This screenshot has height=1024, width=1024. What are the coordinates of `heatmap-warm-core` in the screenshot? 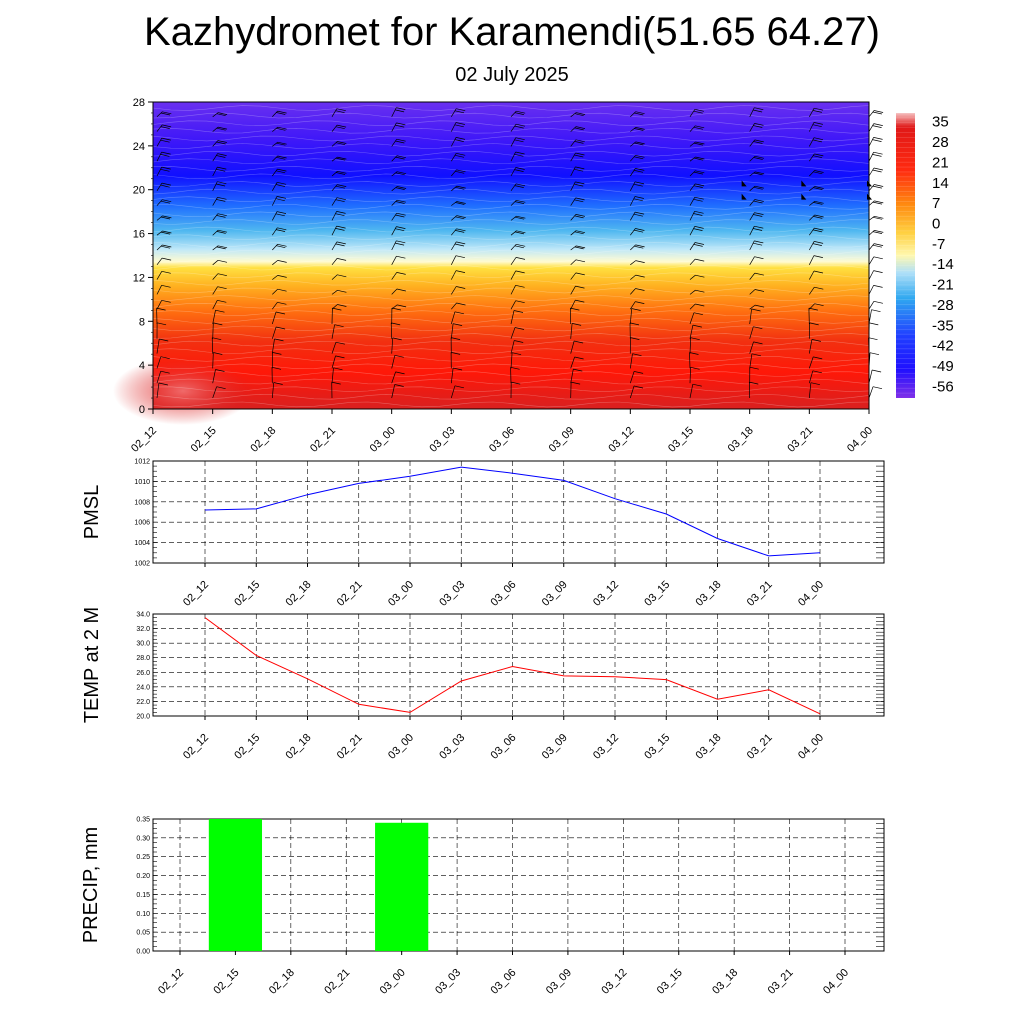 It's located at (183, 391).